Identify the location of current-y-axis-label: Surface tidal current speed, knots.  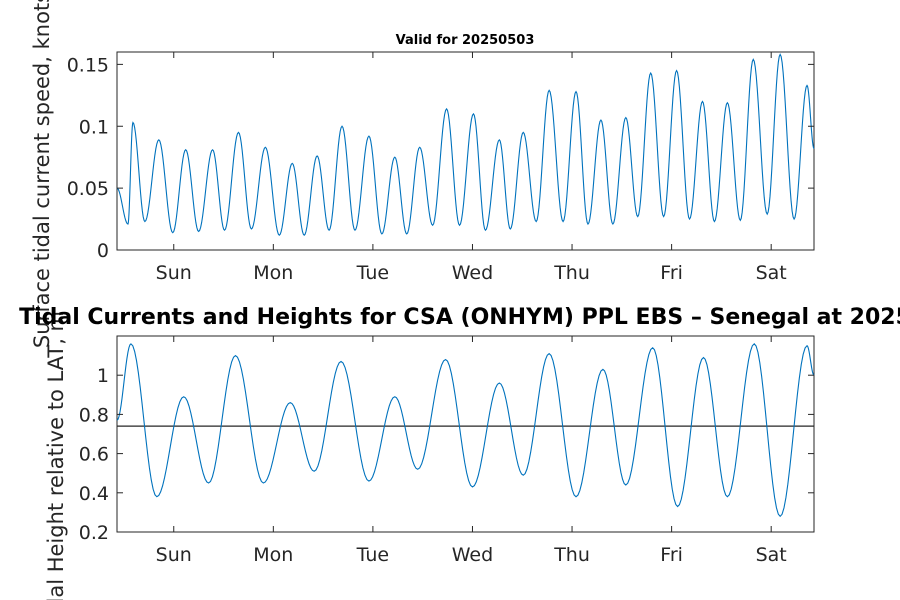
(42, 174).